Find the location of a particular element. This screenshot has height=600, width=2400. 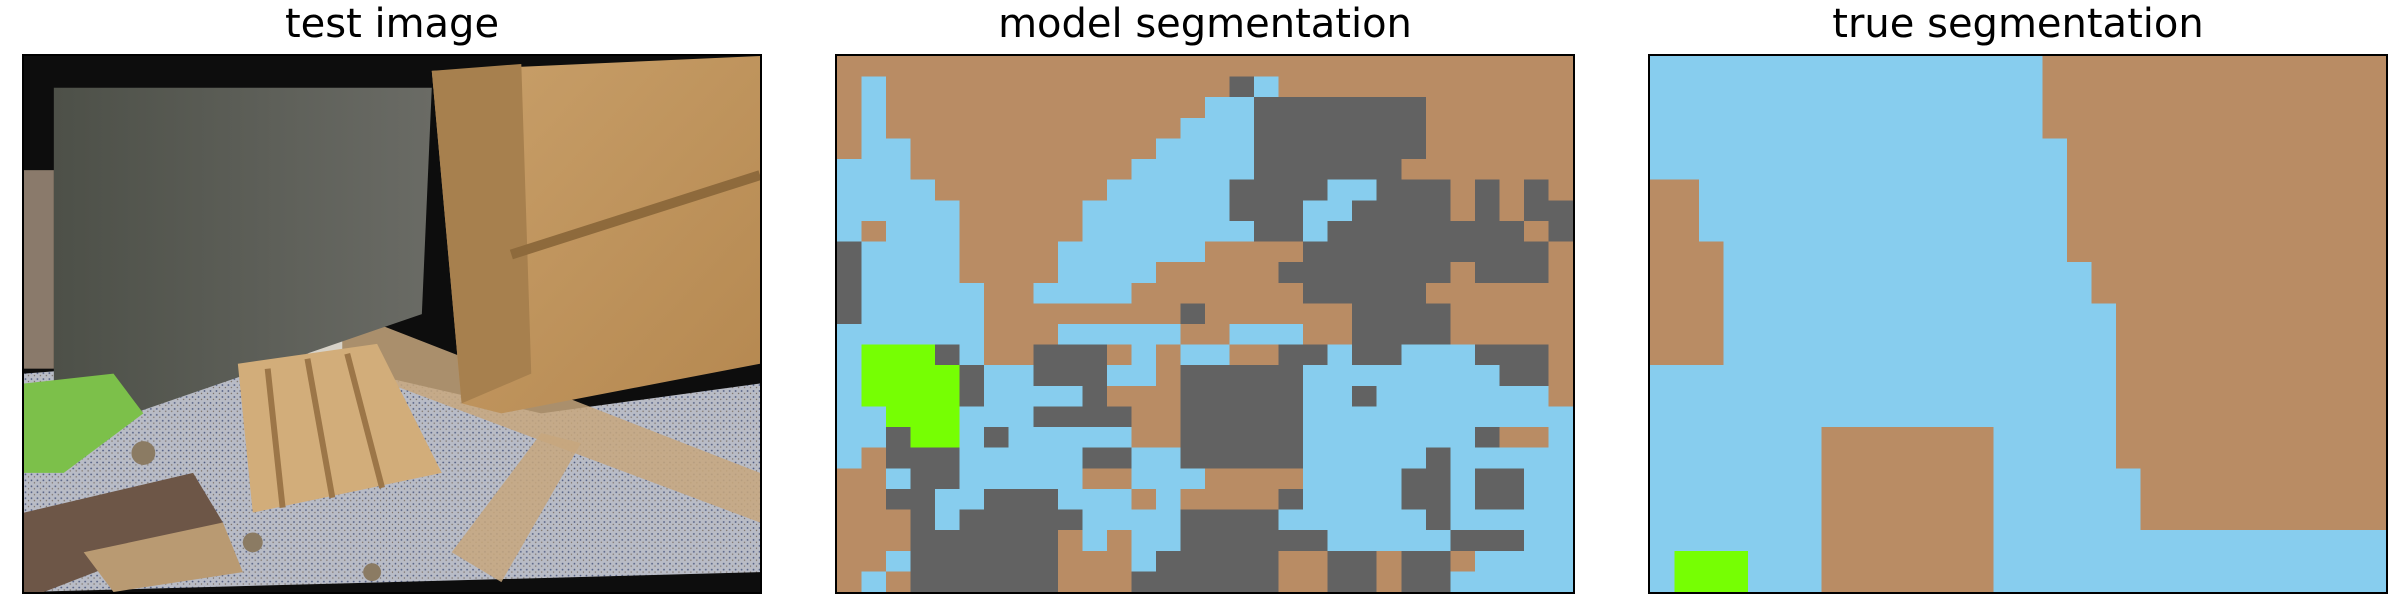

segment-cell-green is located at coordinates (923, 376).